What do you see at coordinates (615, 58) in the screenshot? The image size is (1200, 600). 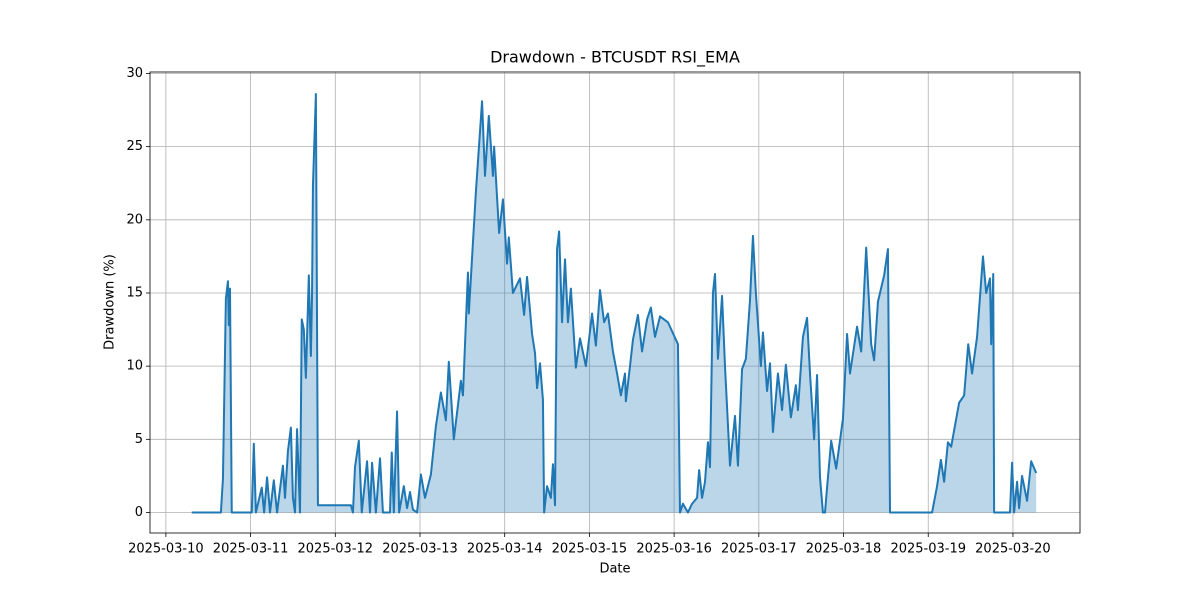 I see `chart-title: Drawdown - BTCUSDT RSI_EMA` at bounding box center [615, 58].